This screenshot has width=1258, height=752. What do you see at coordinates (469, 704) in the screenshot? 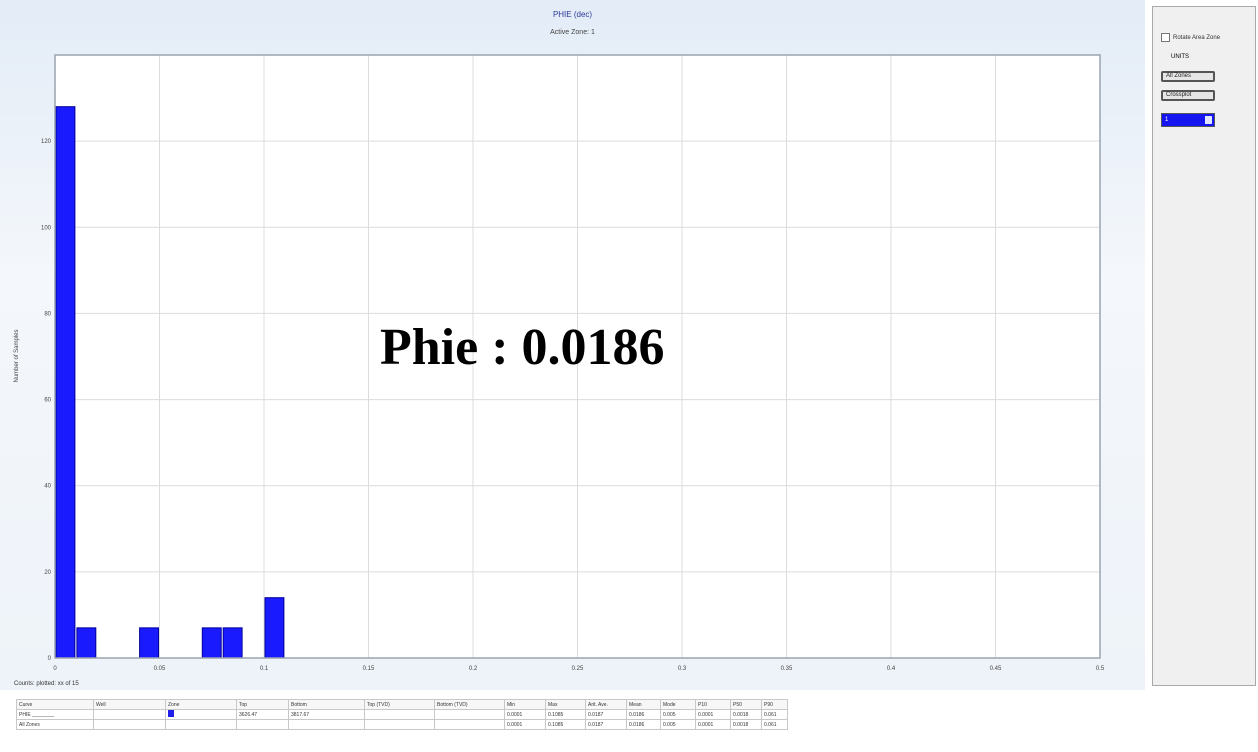
I see `col-header: Bottom (TVD)` at bounding box center [469, 704].